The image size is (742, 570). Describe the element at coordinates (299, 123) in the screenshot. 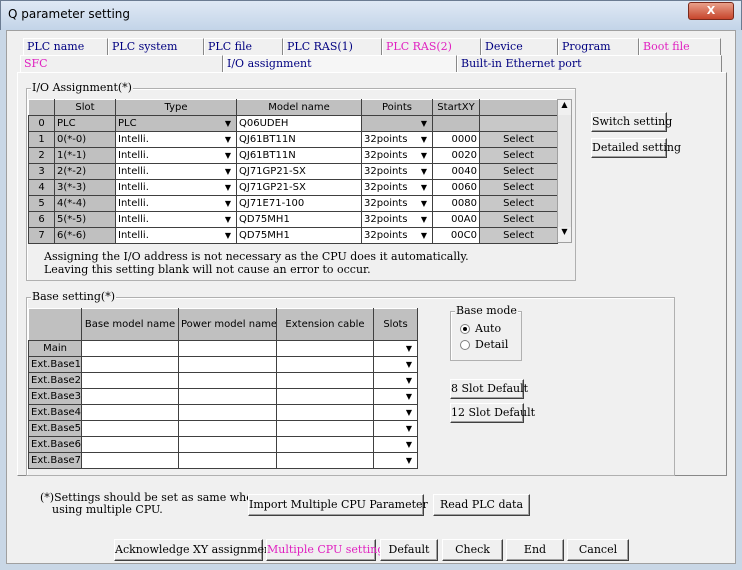

I see `model-name-input: Q06UDEH` at that location.